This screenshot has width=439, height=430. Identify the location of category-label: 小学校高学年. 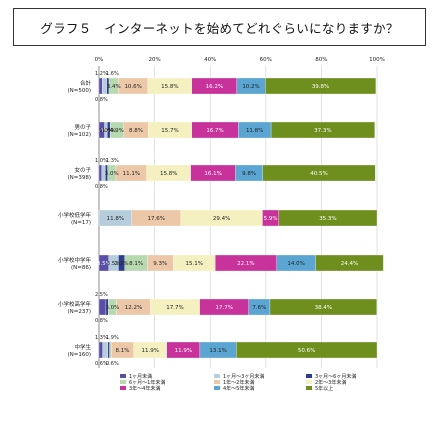
(75, 304).